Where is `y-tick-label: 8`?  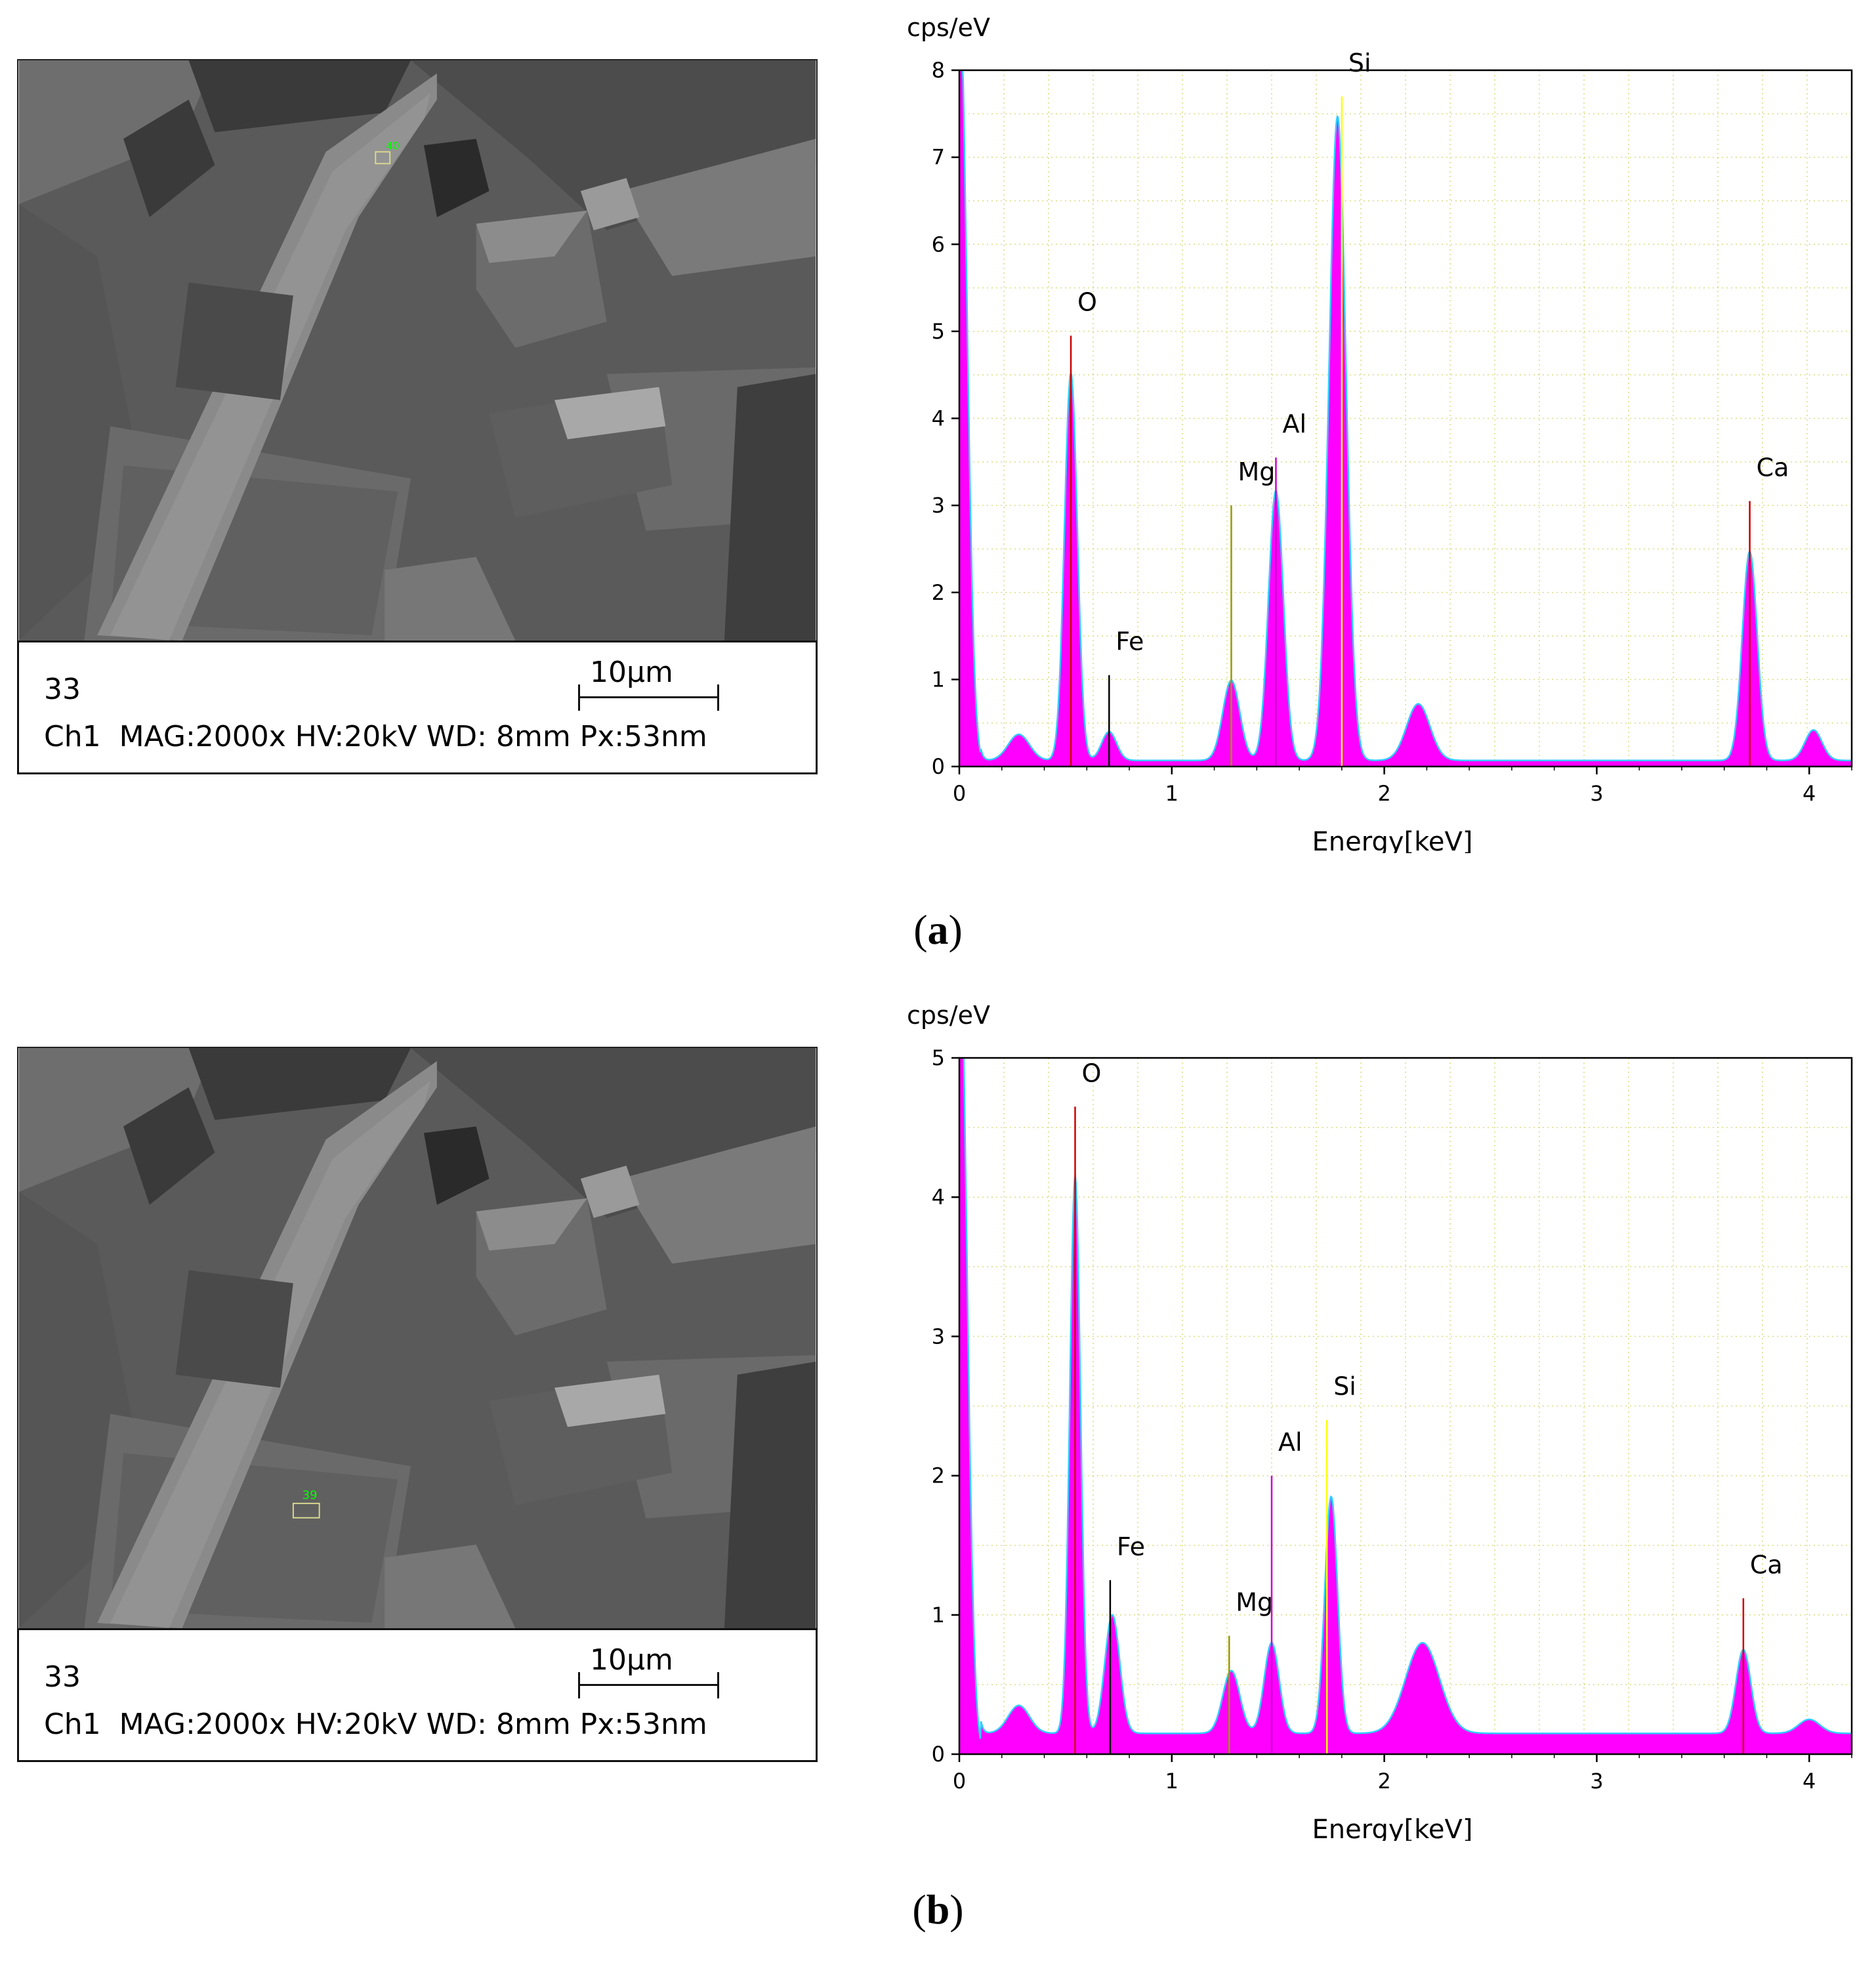 y-tick-label: 8 is located at coordinates (939, 70).